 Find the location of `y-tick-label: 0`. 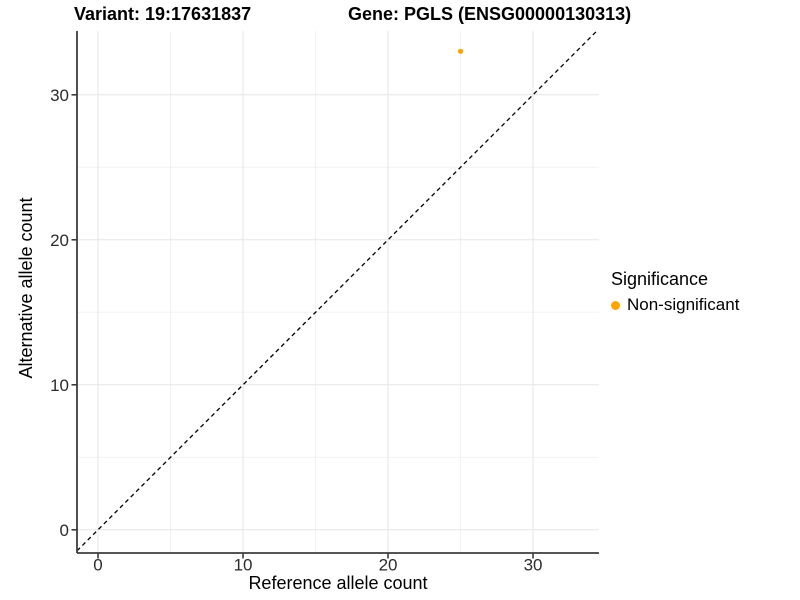

y-tick-label: 0 is located at coordinates (64, 530).